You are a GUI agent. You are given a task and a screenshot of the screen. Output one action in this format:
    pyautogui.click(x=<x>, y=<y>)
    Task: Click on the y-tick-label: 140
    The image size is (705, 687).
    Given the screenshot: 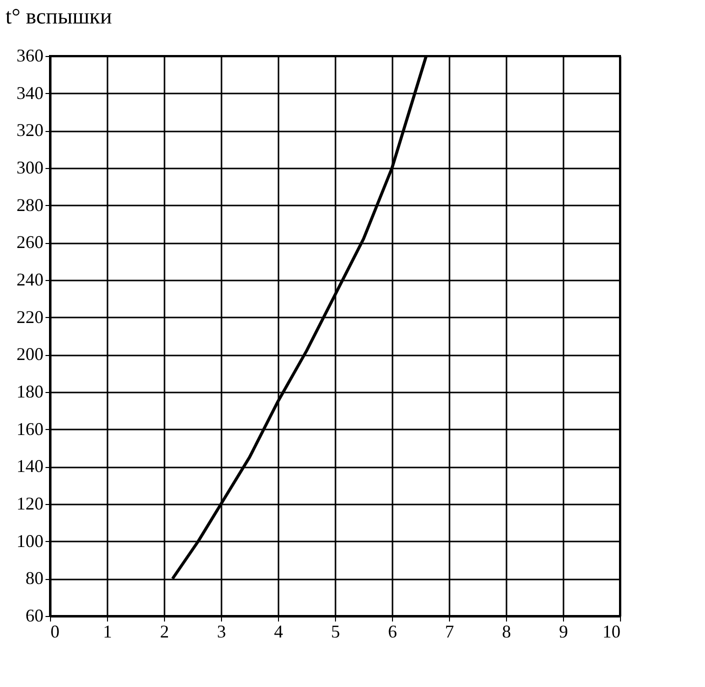 What is the action you would take?
    pyautogui.click(x=30, y=466)
    